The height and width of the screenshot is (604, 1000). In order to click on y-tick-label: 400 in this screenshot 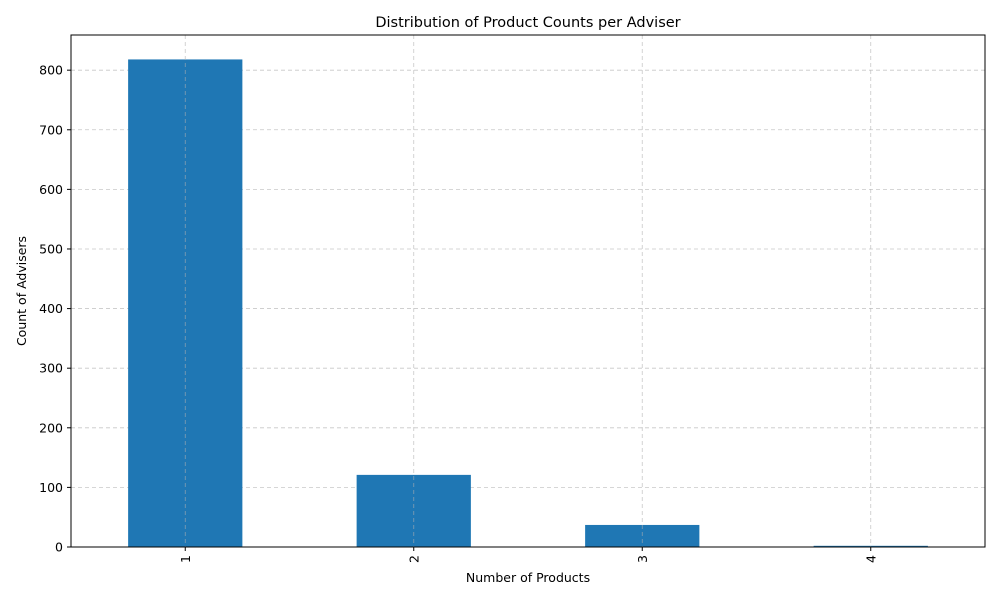, I will do `click(51, 308)`.